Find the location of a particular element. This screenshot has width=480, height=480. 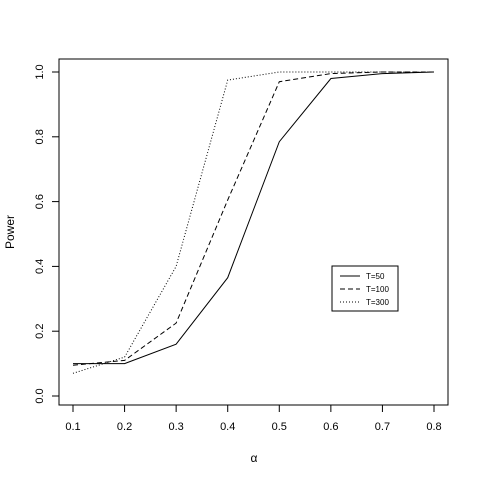

x-tick-label: 0.7 is located at coordinates (382, 427).